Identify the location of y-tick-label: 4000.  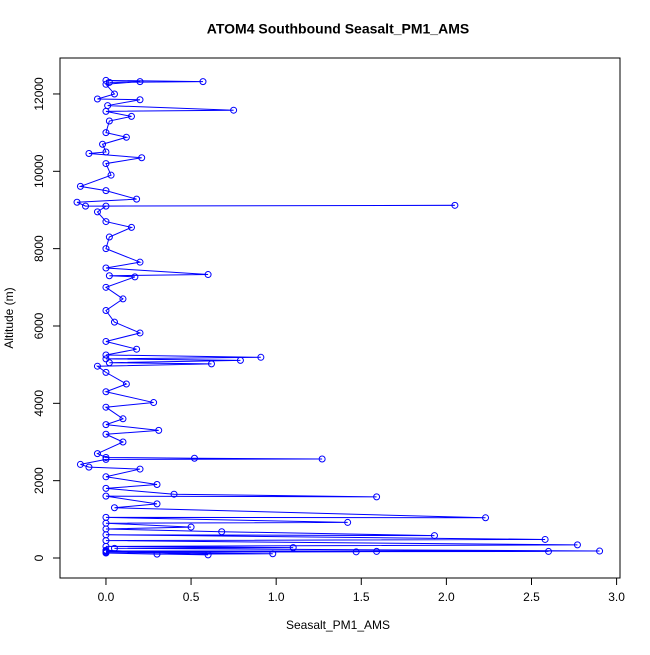
(39, 403).